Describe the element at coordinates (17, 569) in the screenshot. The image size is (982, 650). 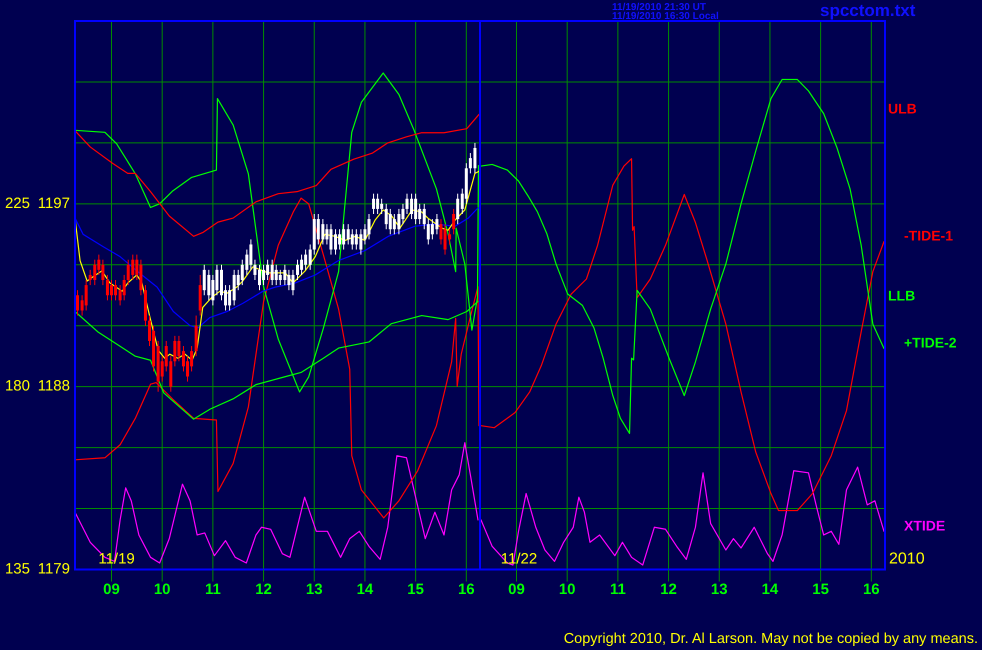
I see `y2-tick-label: 135` at that location.